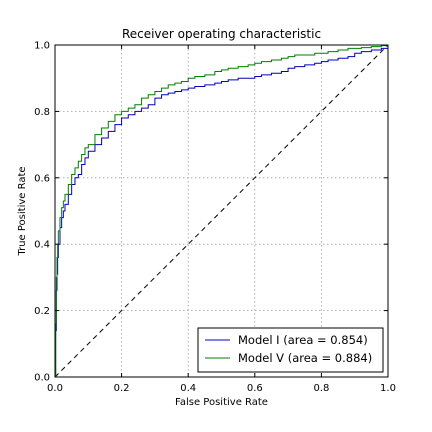  I want to click on y-tick-label: 1.0, so click(42, 46).